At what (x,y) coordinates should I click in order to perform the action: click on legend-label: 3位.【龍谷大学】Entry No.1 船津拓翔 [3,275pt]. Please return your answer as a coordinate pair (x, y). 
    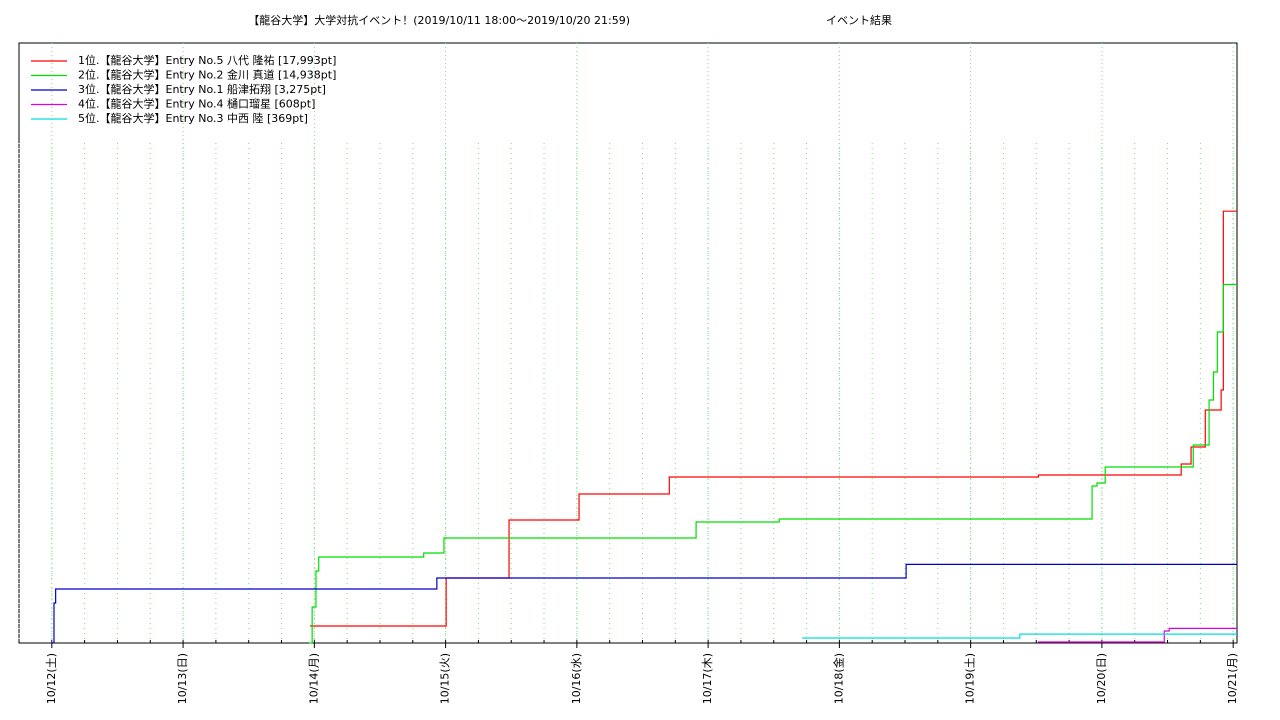
    Looking at the image, I should click on (202, 89).